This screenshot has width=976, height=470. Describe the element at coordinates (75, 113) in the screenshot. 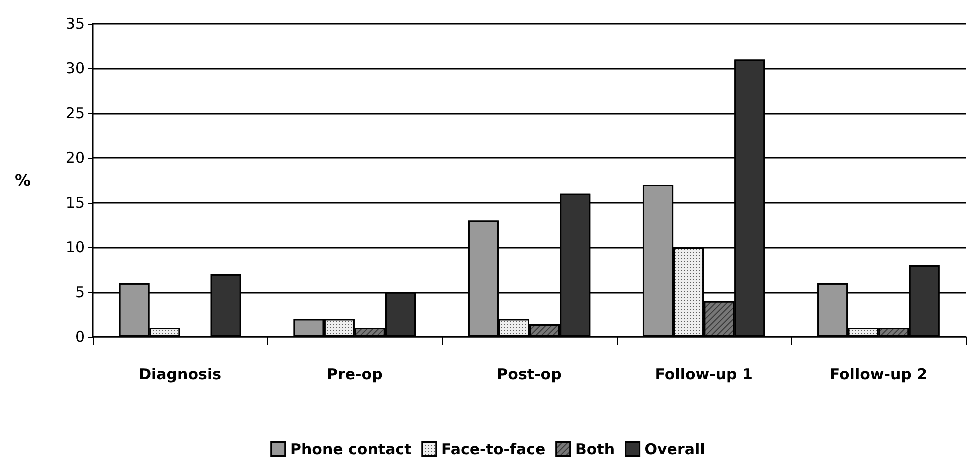

I see `y-tick-label: 25` at that location.